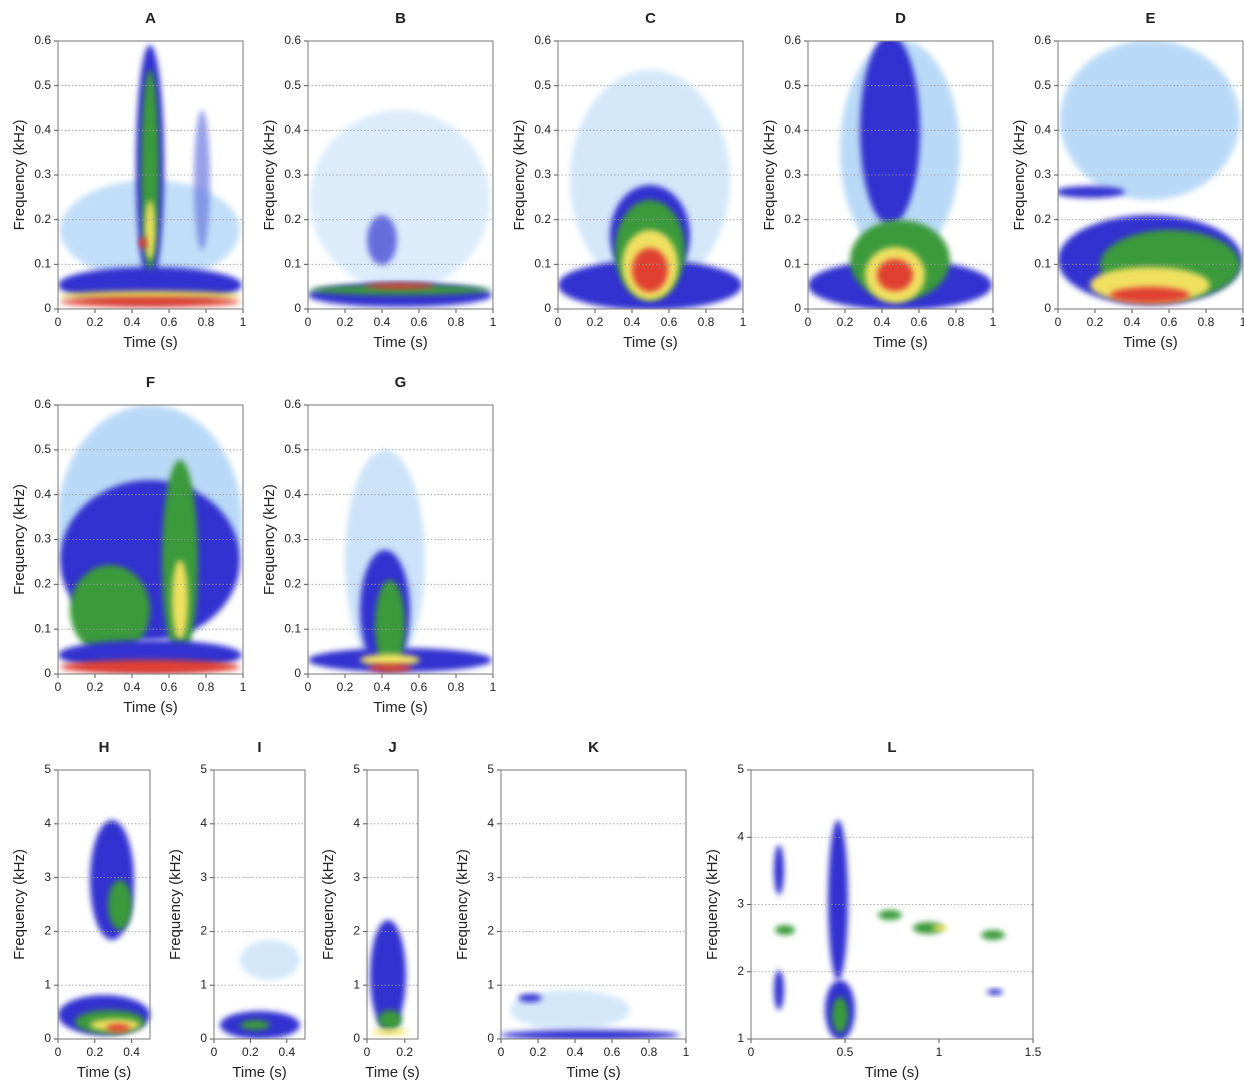  Describe the element at coordinates (593, 747) in the screenshot. I see `panel-title: K` at that location.